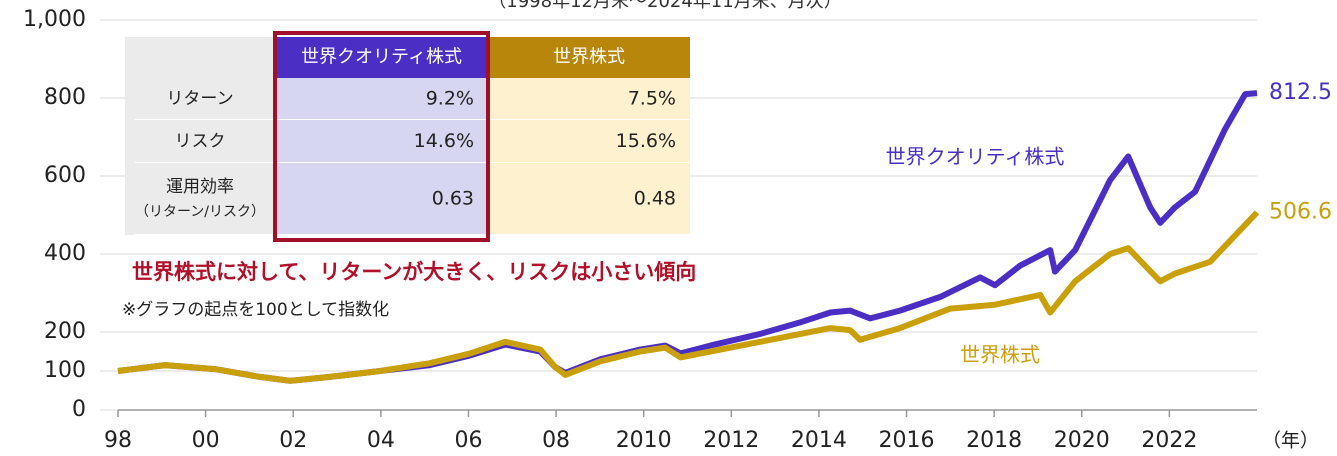  I want to click on x-tick-label: 06, so click(468, 440).